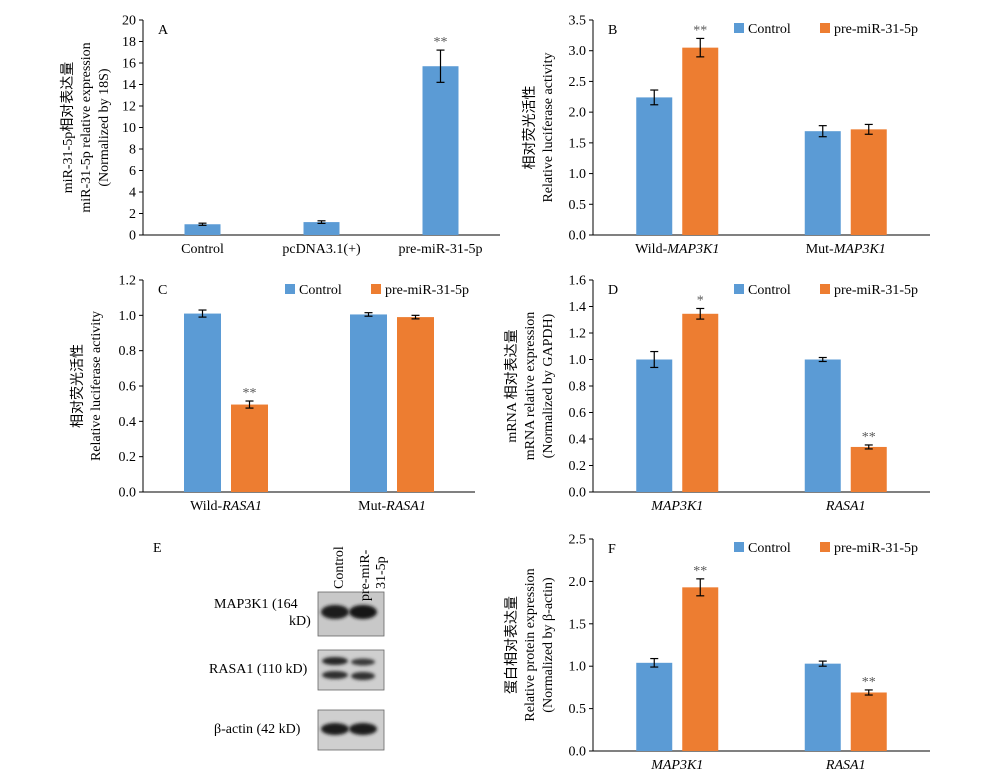  Describe the element at coordinates (363, 676) in the screenshot. I see `blot-band-rasa1-treat-lower` at that location.